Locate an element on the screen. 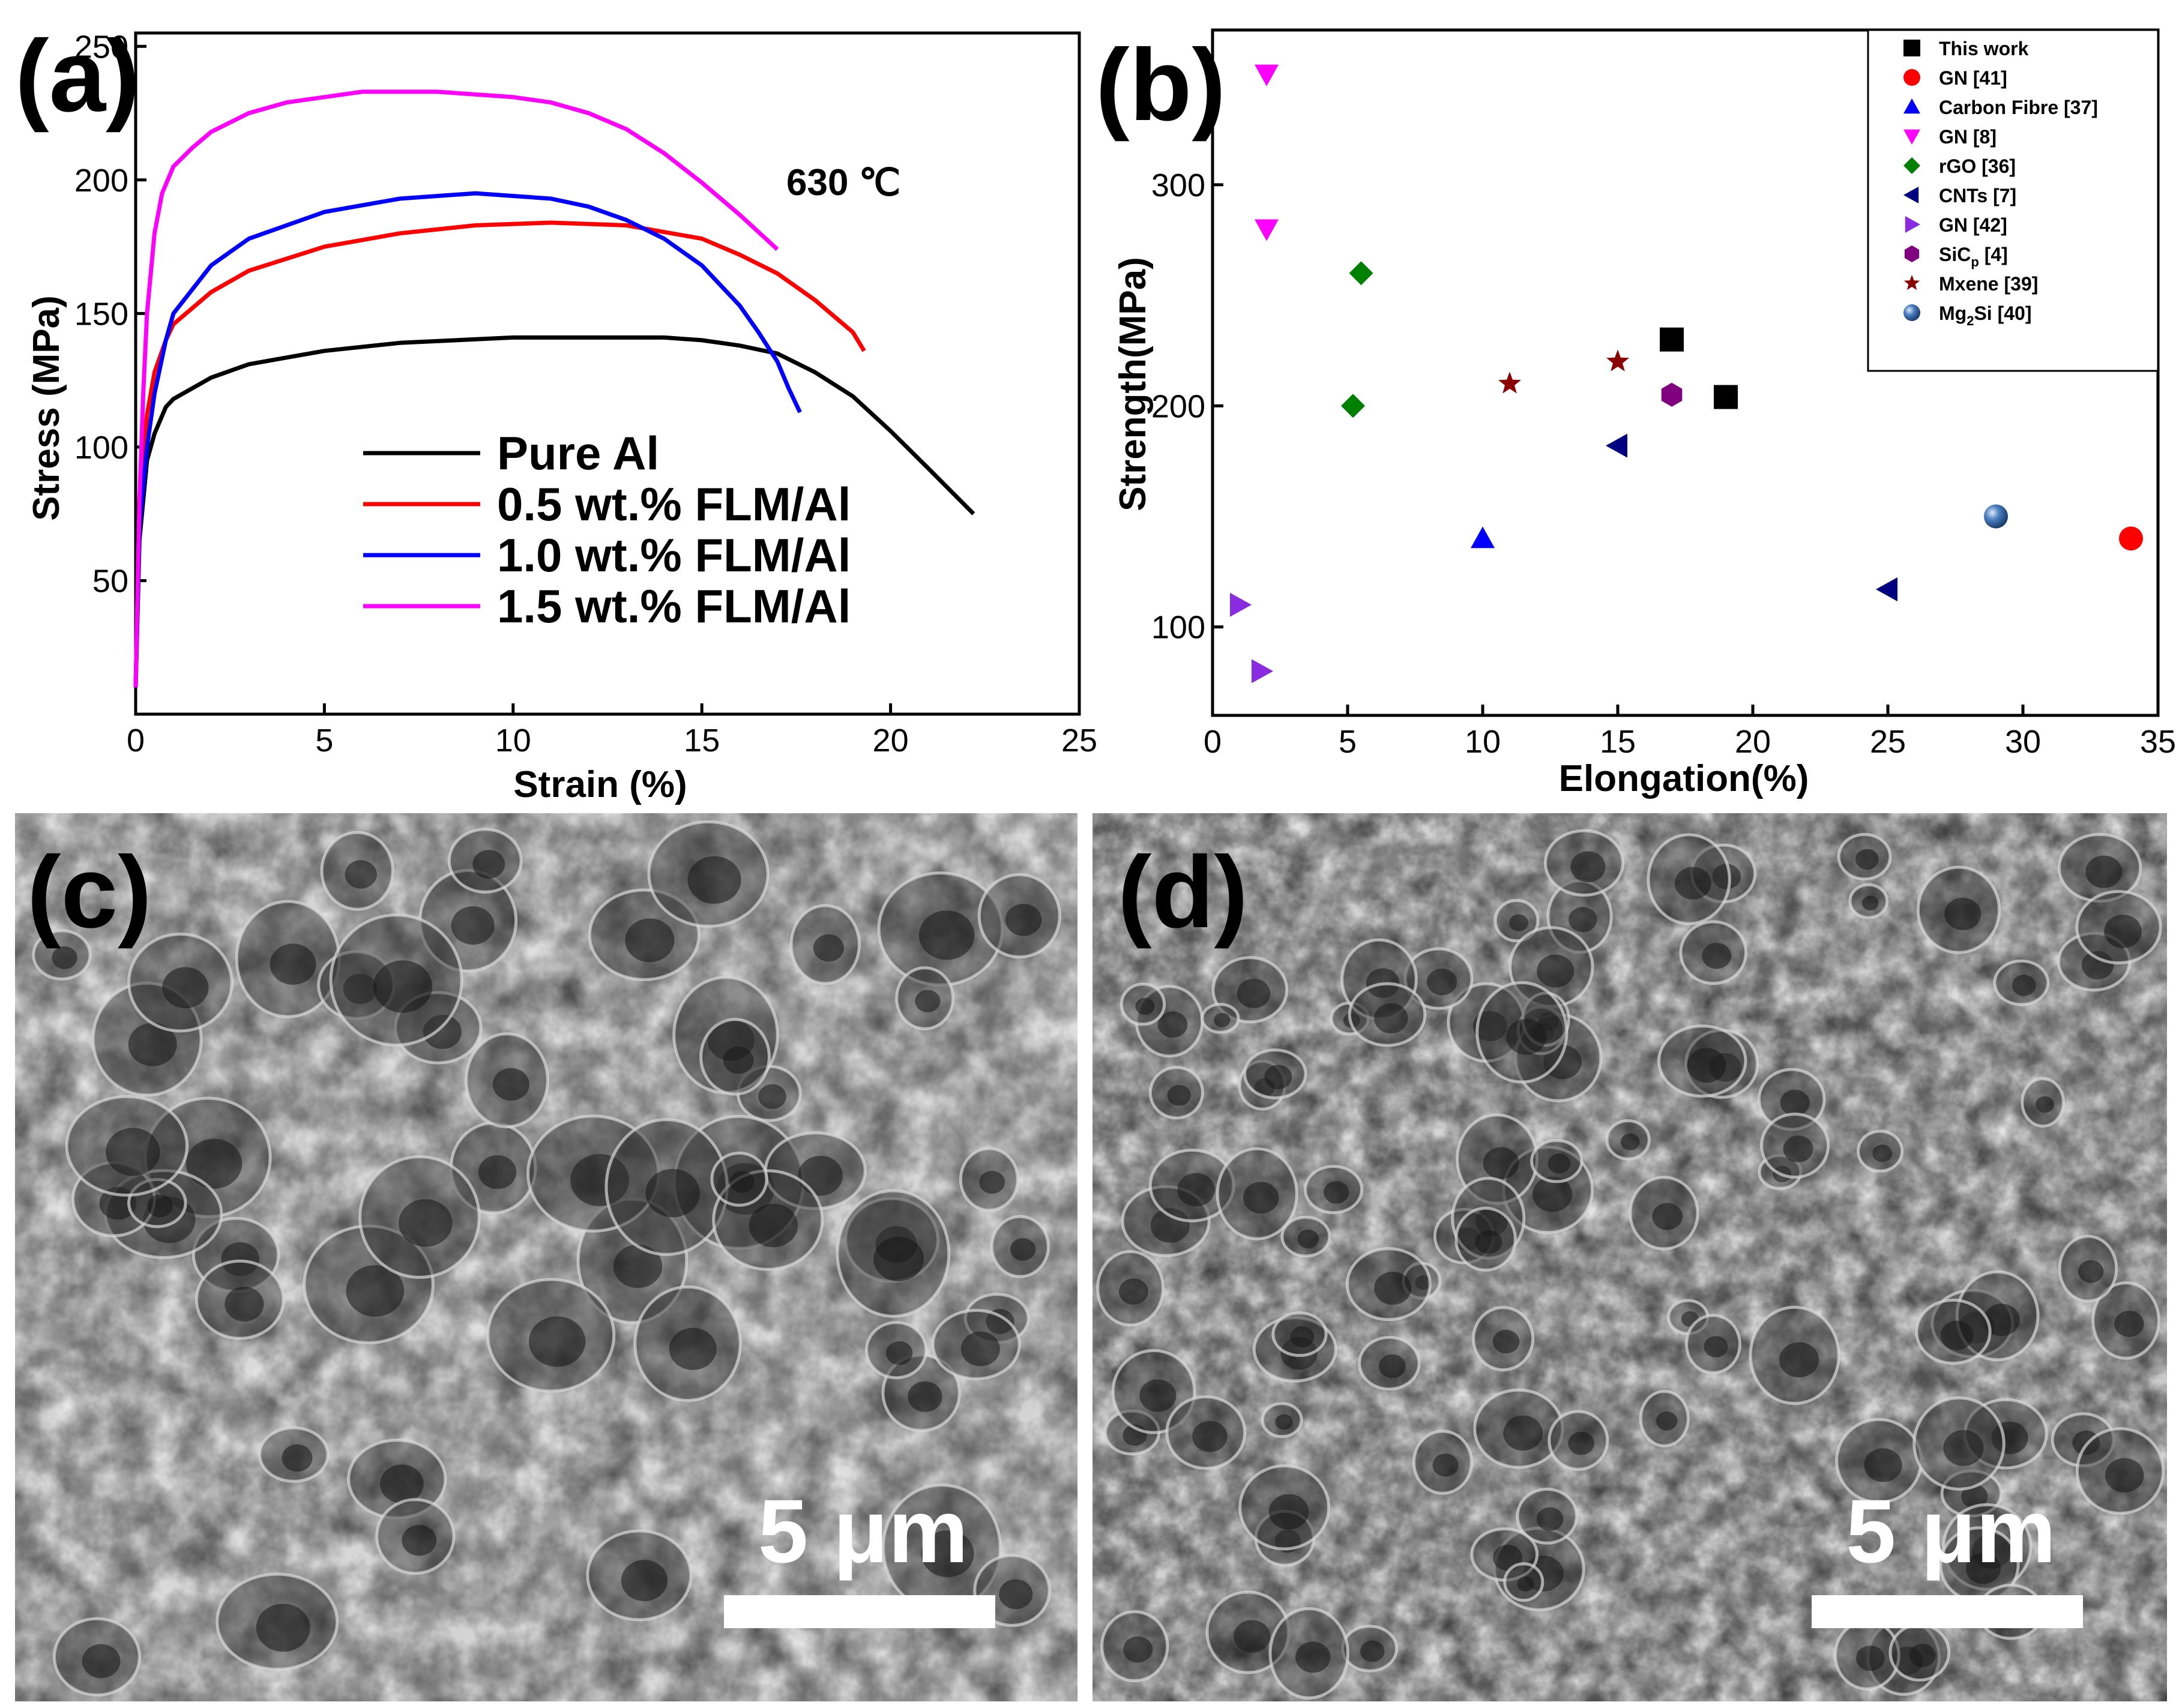 The image size is (2176, 1708). data-point-circle is located at coordinates (2131, 538).